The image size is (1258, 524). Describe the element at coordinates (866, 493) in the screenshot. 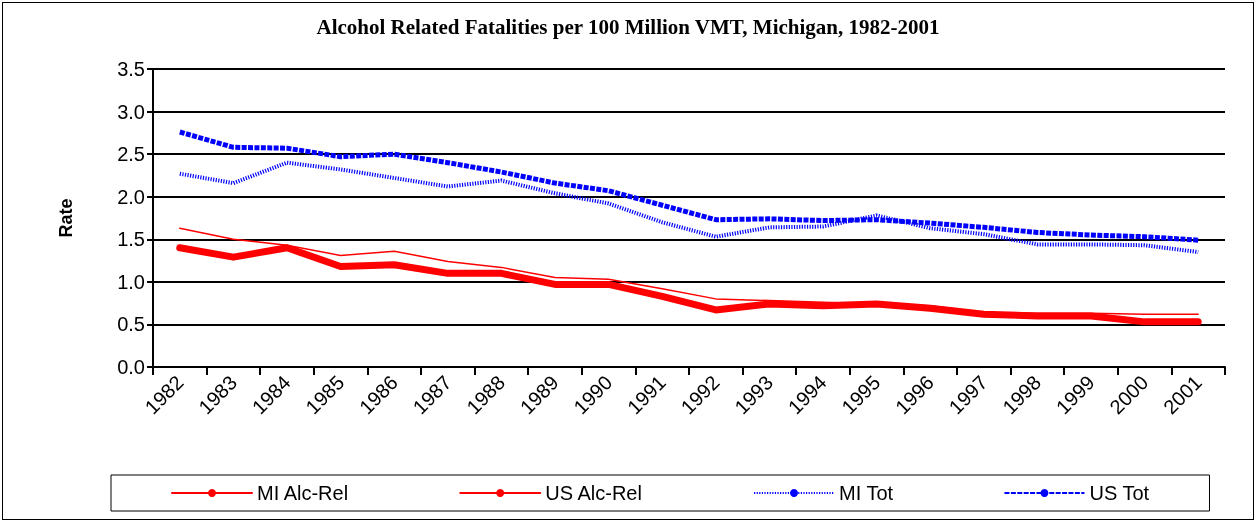

I see `legend-label: MI Tot` at that location.